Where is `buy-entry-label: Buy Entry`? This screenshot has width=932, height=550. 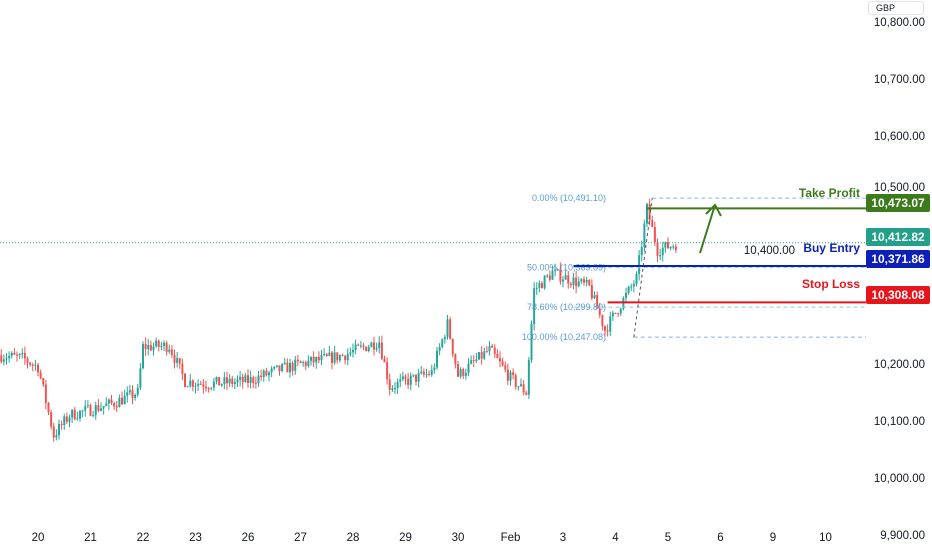
buy-entry-label: Buy Entry is located at coordinates (831, 248).